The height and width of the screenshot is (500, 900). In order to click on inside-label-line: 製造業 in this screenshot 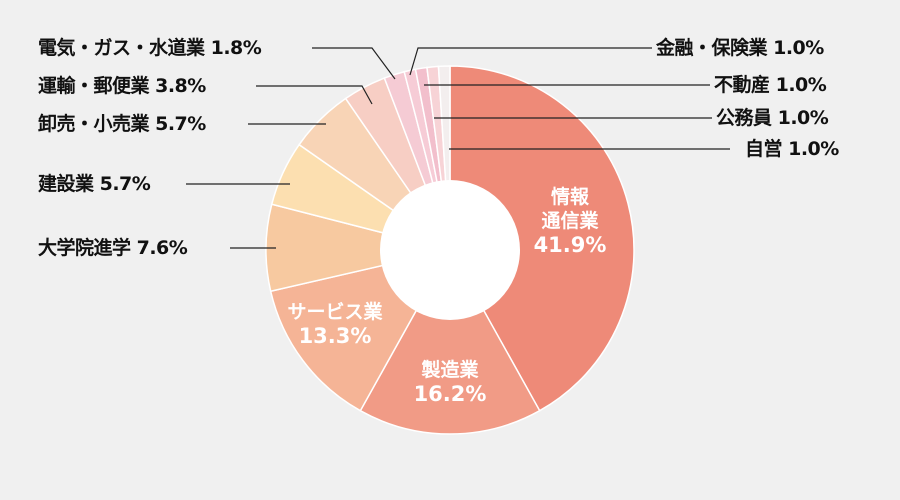, I will do `click(450, 370)`.